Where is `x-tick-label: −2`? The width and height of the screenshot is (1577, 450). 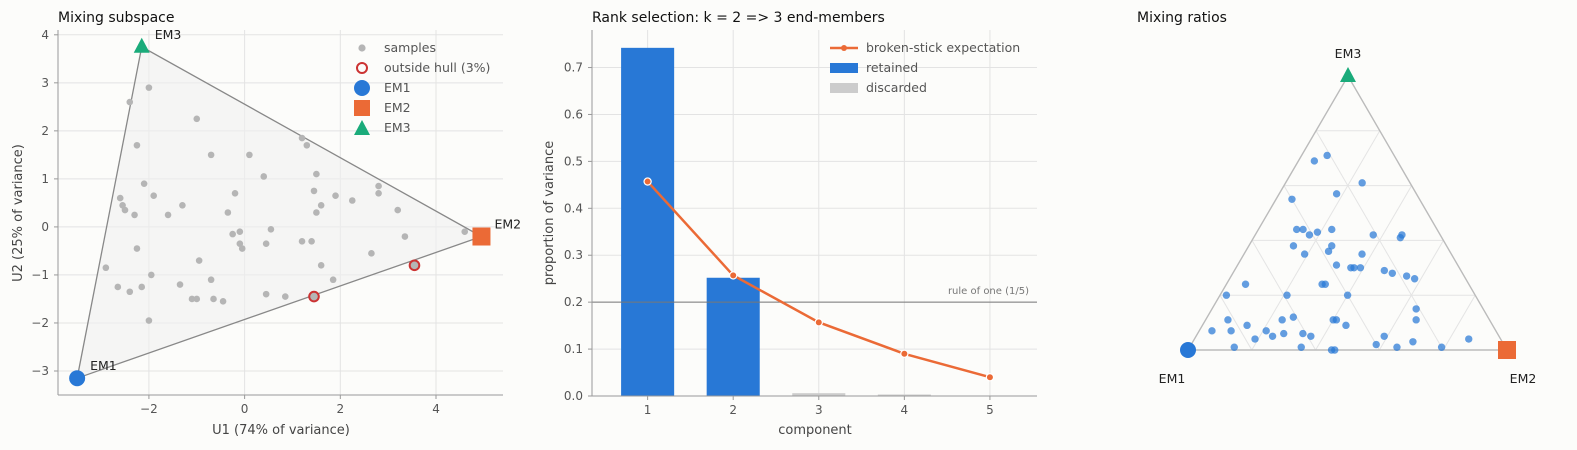
x-tick-label: −2 is located at coordinates (149, 409).